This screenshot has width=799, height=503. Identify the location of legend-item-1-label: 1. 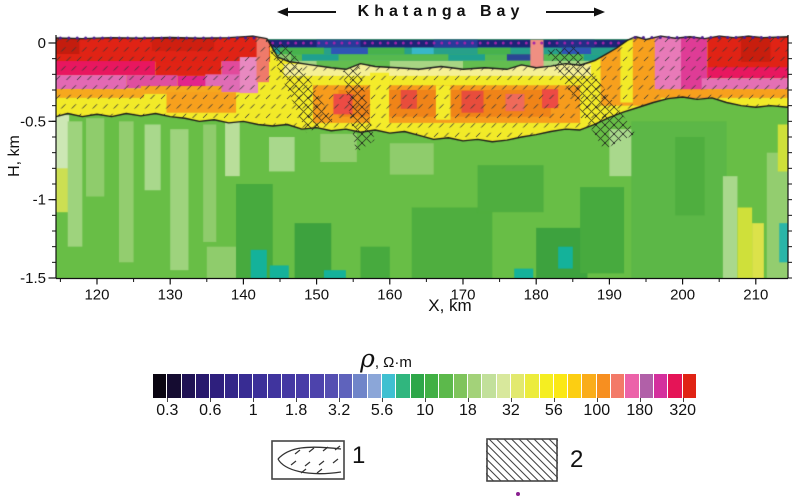
(359, 455).